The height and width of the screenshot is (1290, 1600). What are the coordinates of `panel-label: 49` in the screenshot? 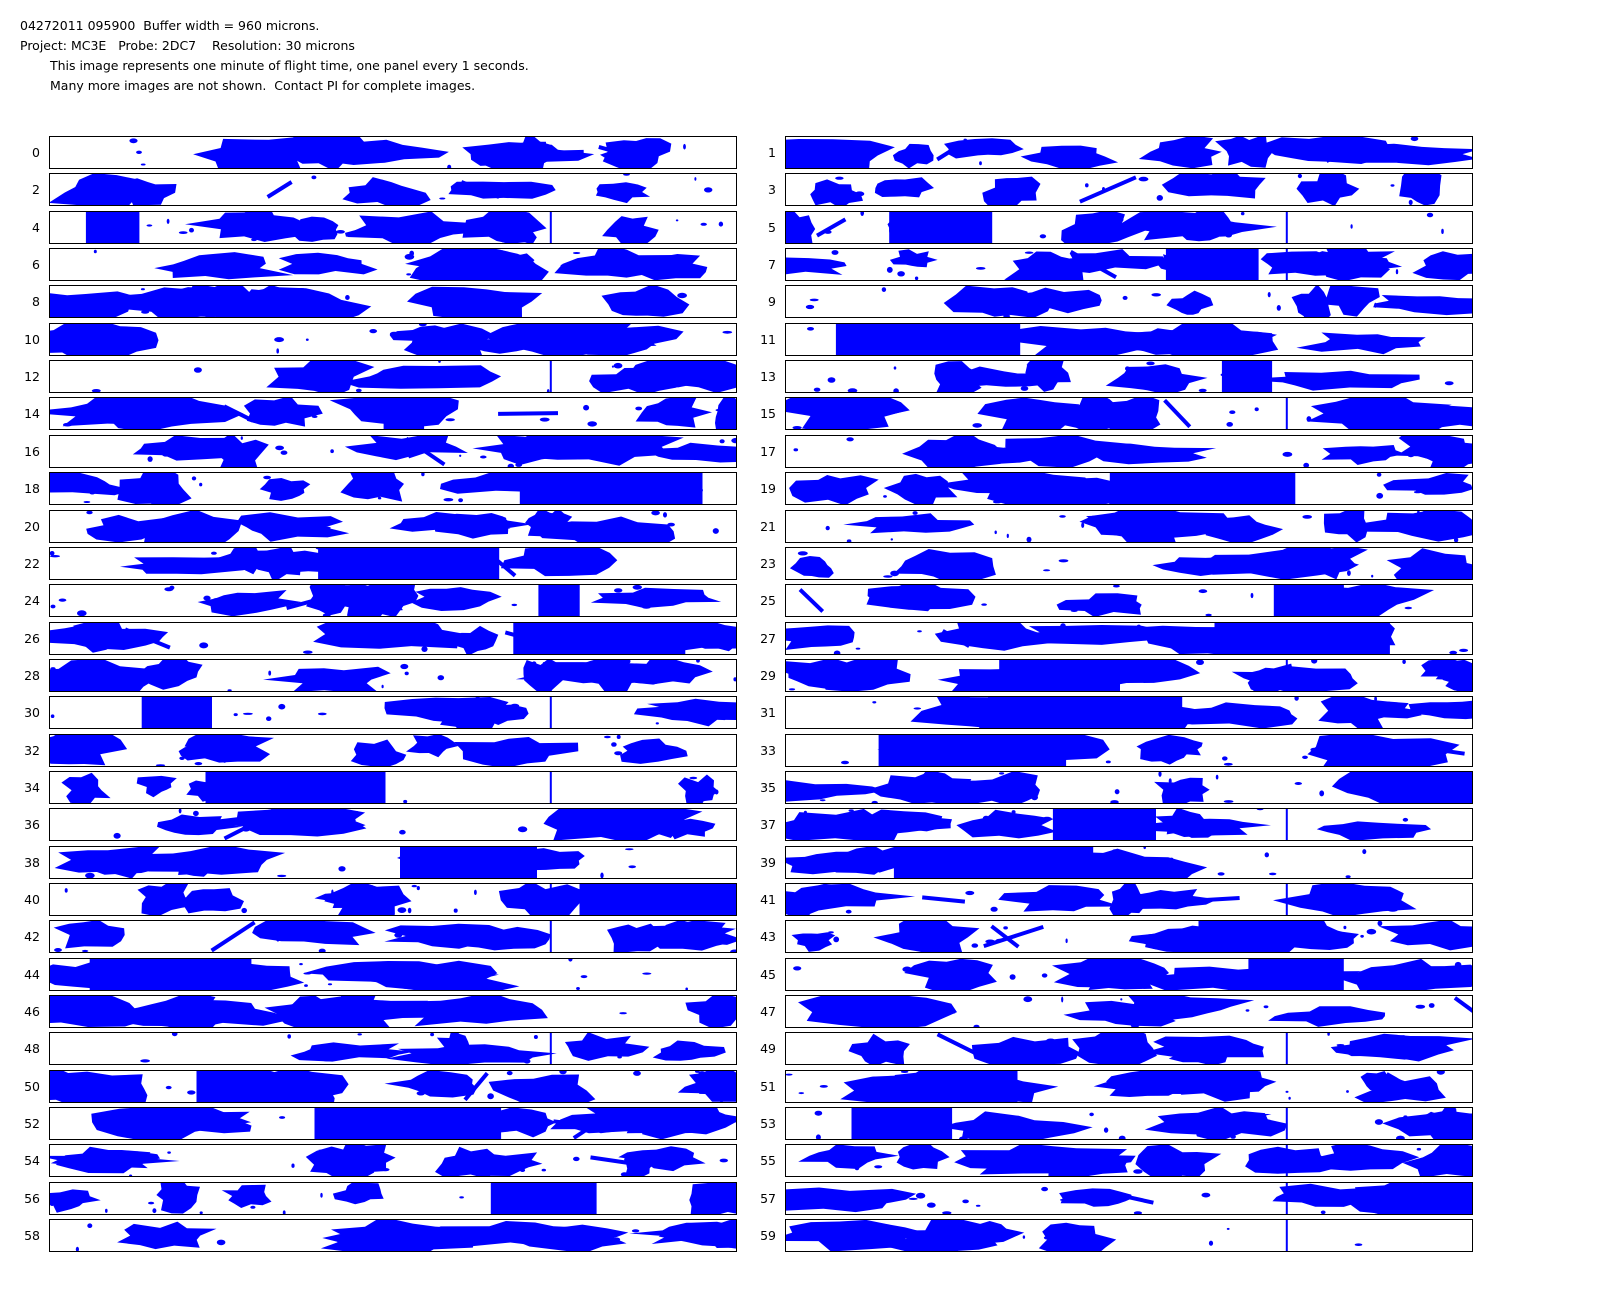 It's located at (768, 1048).